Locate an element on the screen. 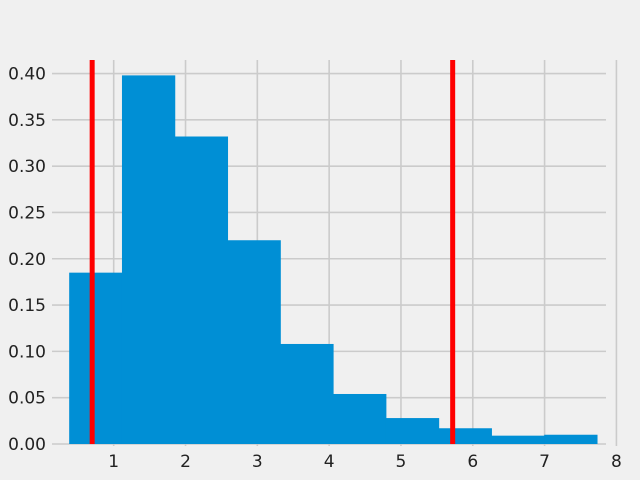  y-tick-labels: 0.00 0.05 0.10 0.15 0.20 0.25 0.30 0.35 0.40 is located at coordinates (27, 260).